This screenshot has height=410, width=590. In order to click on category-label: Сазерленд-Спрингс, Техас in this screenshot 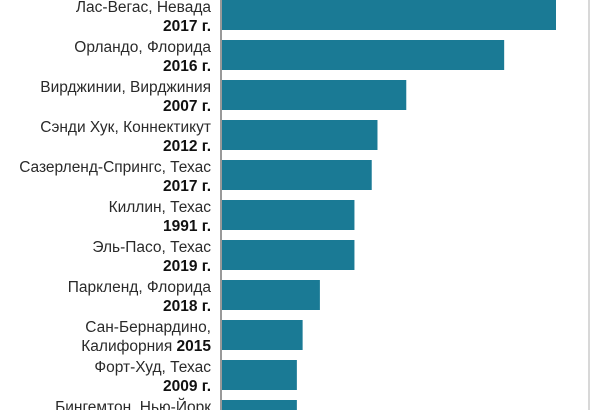, I will do `click(115, 167)`.